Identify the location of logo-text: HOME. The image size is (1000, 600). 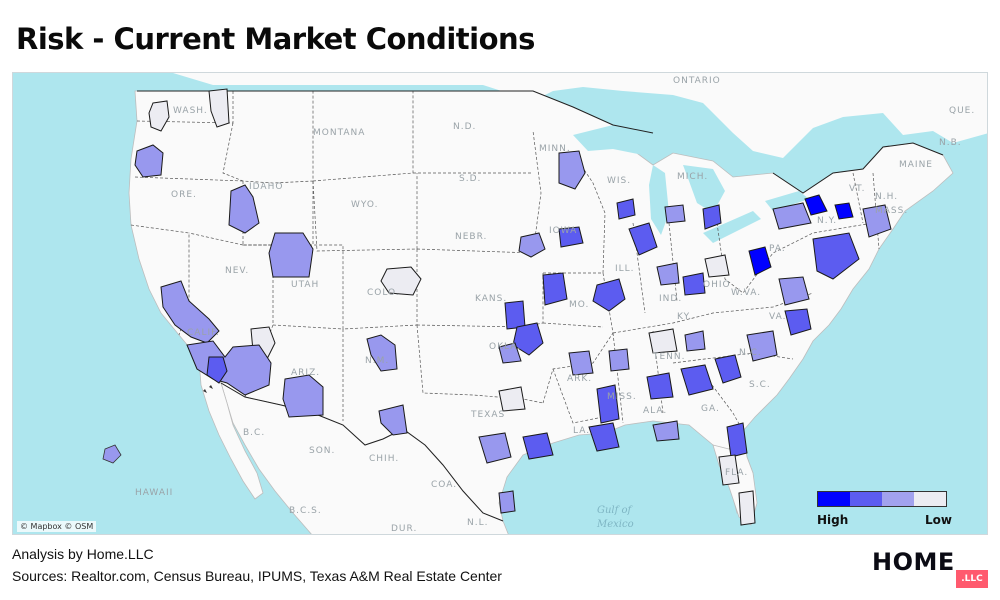
(913, 562).